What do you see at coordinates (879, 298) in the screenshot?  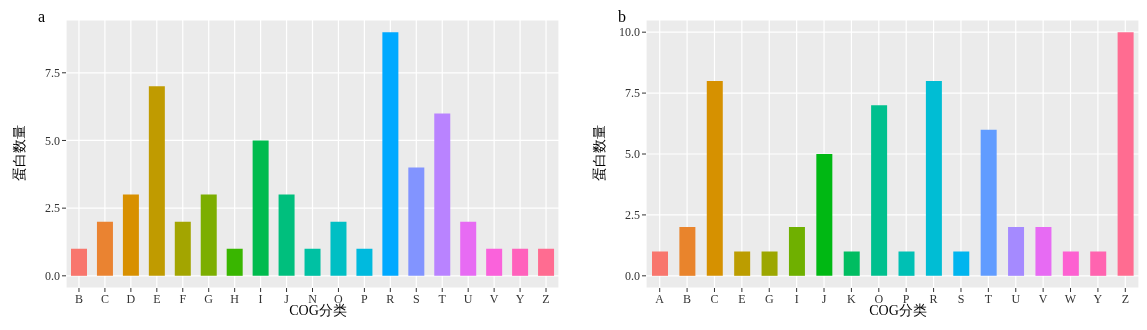 I see `x-tick-label: O` at bounding box center [879, 298].